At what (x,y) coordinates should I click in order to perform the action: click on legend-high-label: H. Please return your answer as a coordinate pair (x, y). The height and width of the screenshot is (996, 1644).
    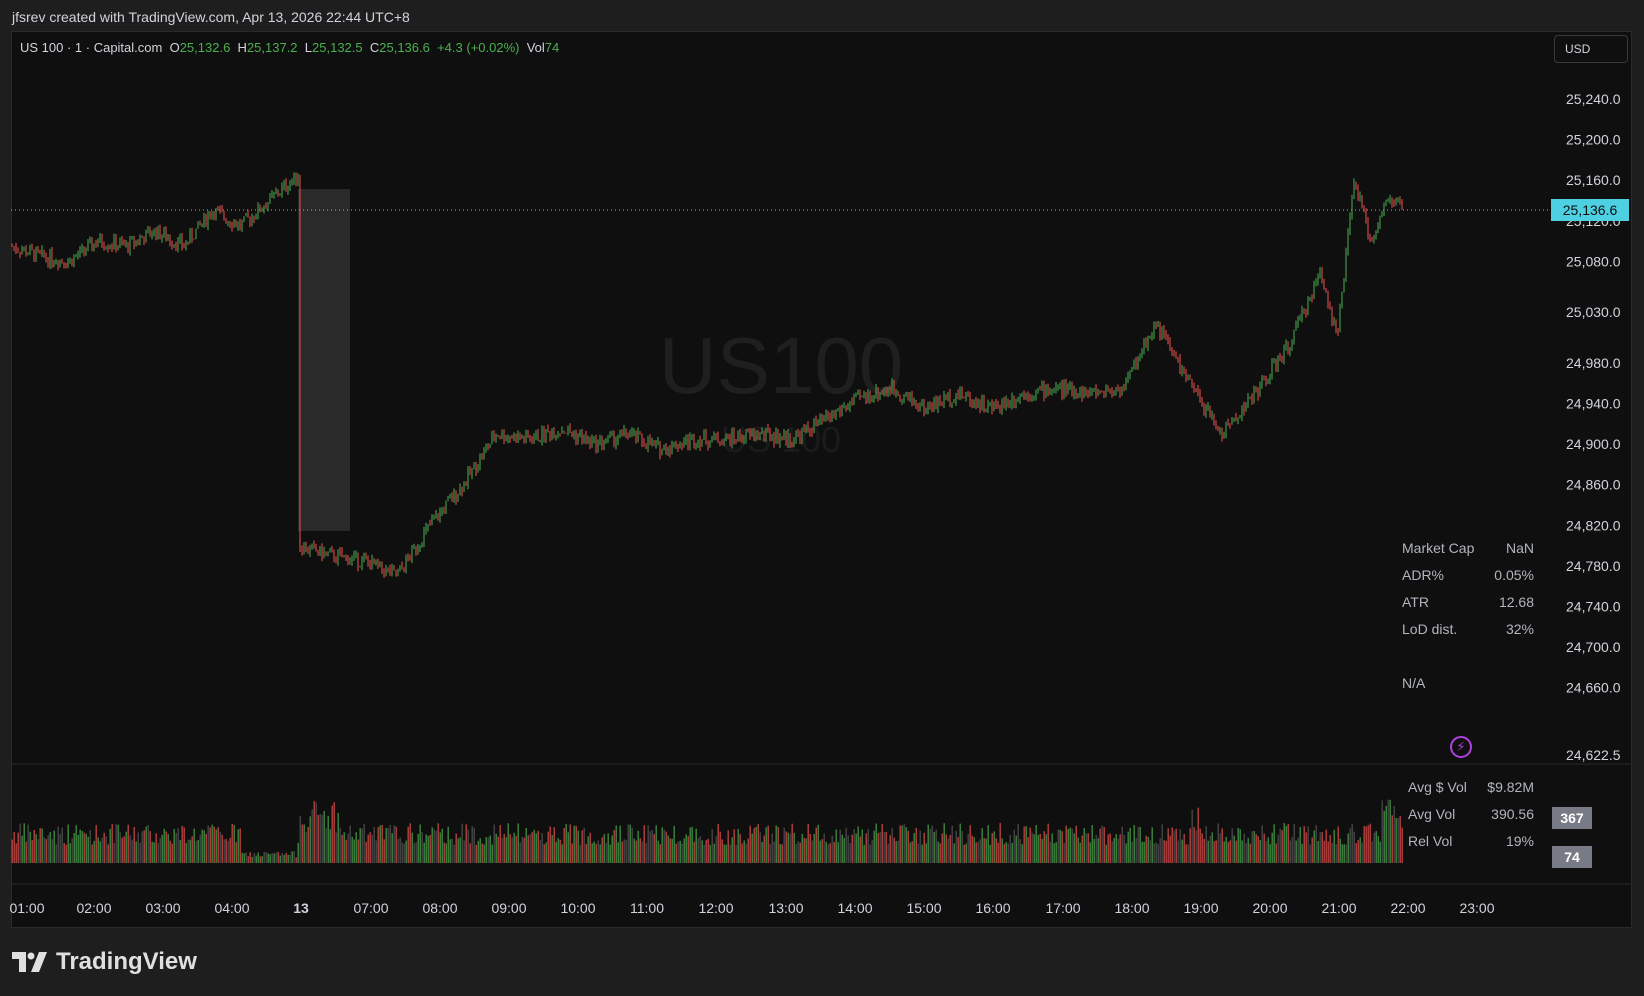
    Looking at the image, I should click on (242, 47).